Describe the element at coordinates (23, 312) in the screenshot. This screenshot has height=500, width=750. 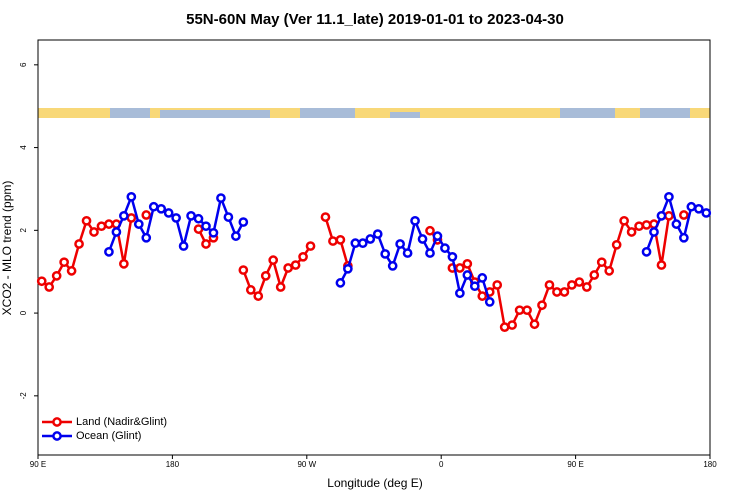
I see `y-tick-label: 0` at that location.